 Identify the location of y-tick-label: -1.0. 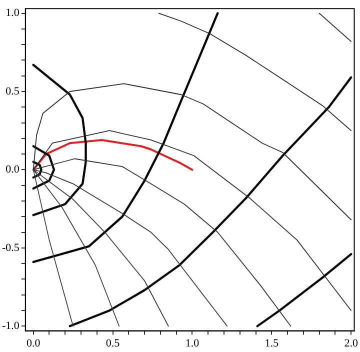
(11, 326).